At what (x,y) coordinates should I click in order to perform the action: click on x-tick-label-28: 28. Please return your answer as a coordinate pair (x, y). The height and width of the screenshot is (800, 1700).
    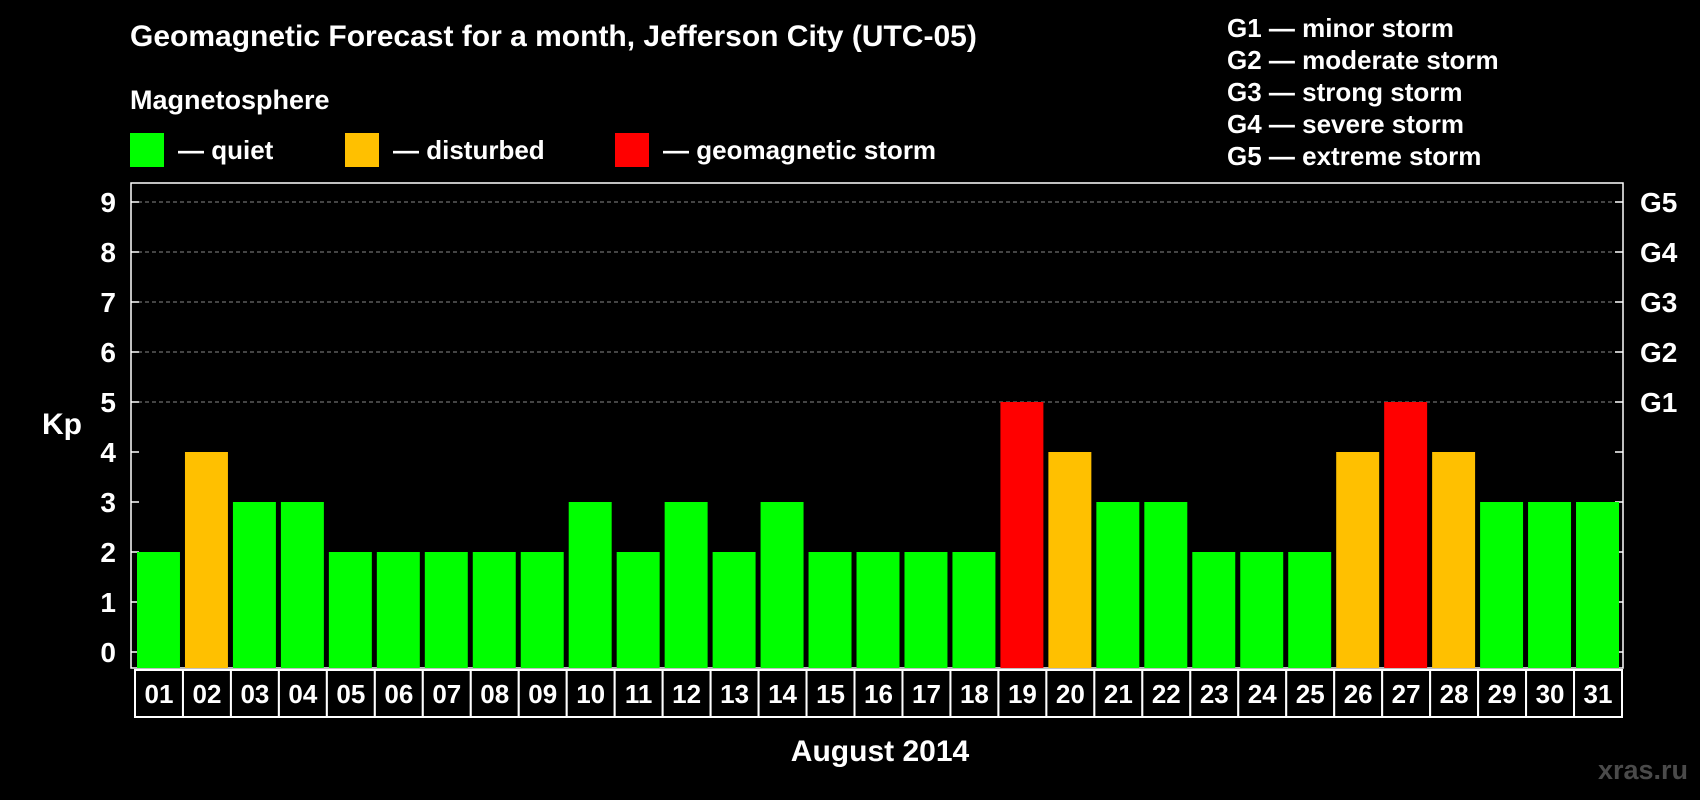
    Looking at the image, I should click on (1454, 694).